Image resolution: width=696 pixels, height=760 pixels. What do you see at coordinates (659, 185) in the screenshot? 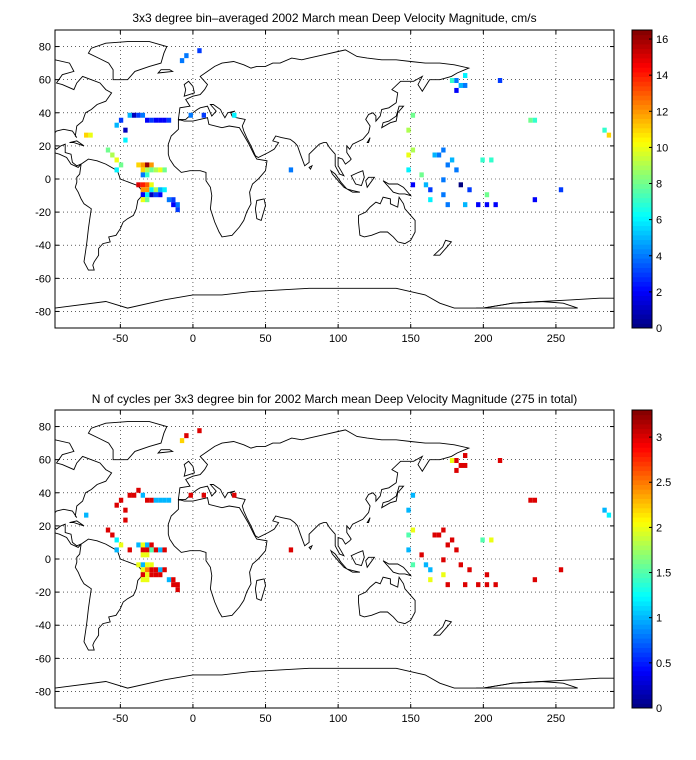
I see `colorbar-tick-label: 8` at bounding box center [659, 185].